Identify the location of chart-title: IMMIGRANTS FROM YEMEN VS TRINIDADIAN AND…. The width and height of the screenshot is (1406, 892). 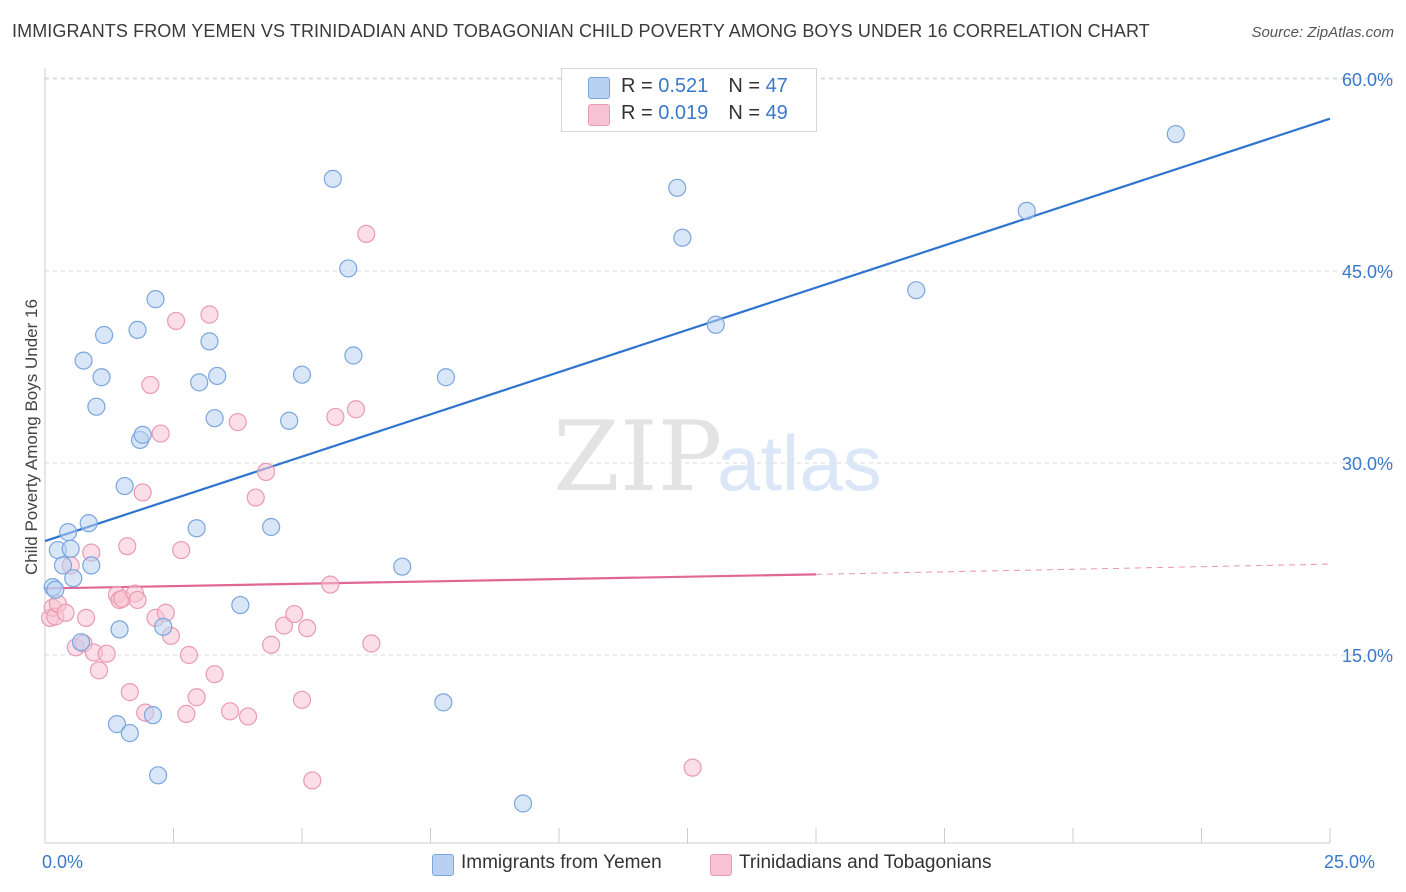
(581, 31).